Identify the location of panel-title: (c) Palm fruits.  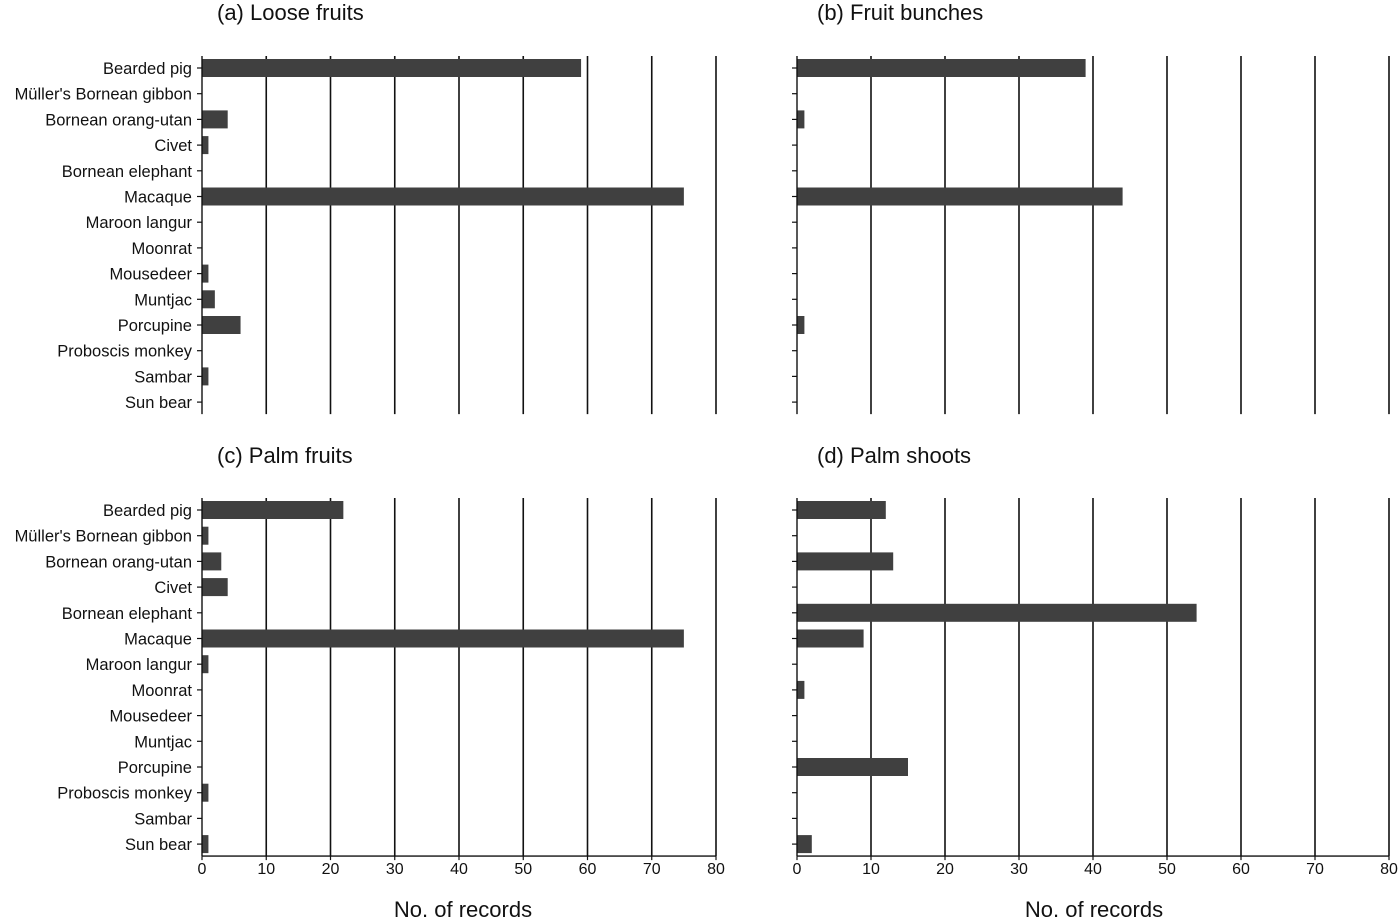
(285, 455).